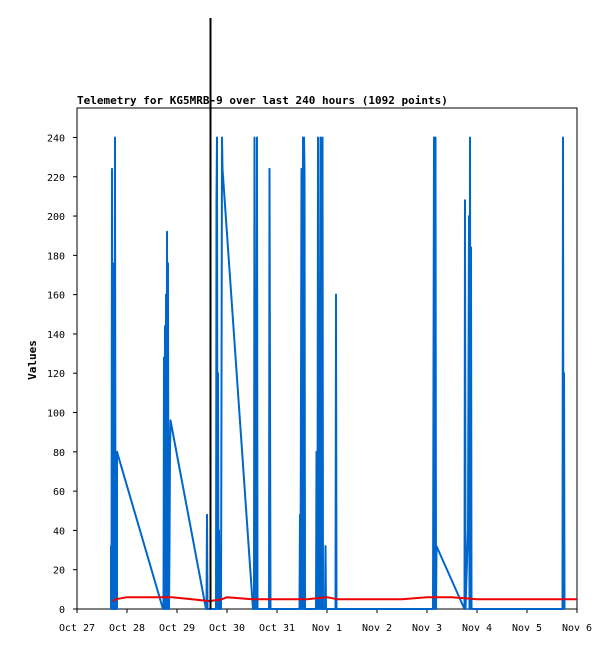 This screenshot has width=615, height=649. Describe the element at coordinates (59, 492) in the screenshot. I see `y-tick-label: 60` at that location.